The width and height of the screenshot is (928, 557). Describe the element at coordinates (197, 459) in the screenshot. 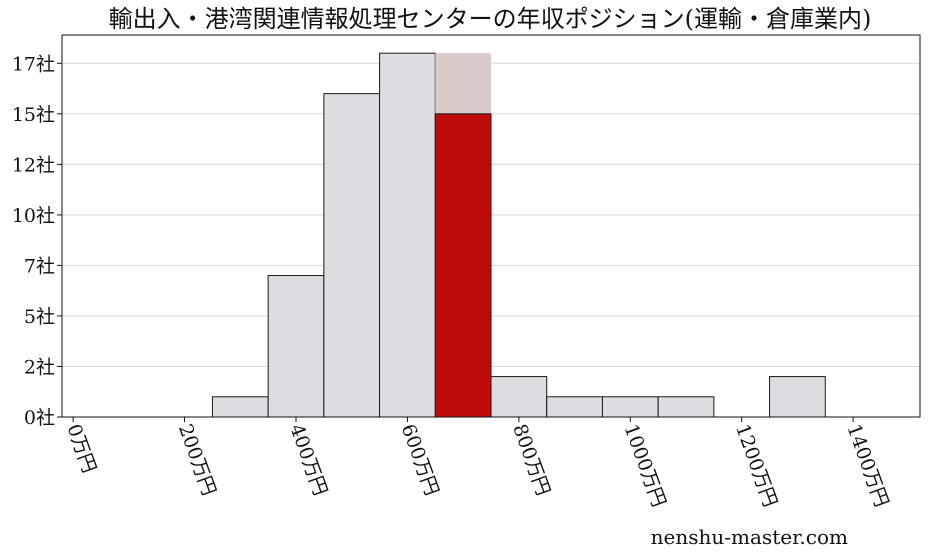

I see `x-tick-label: 200万円` at that location.